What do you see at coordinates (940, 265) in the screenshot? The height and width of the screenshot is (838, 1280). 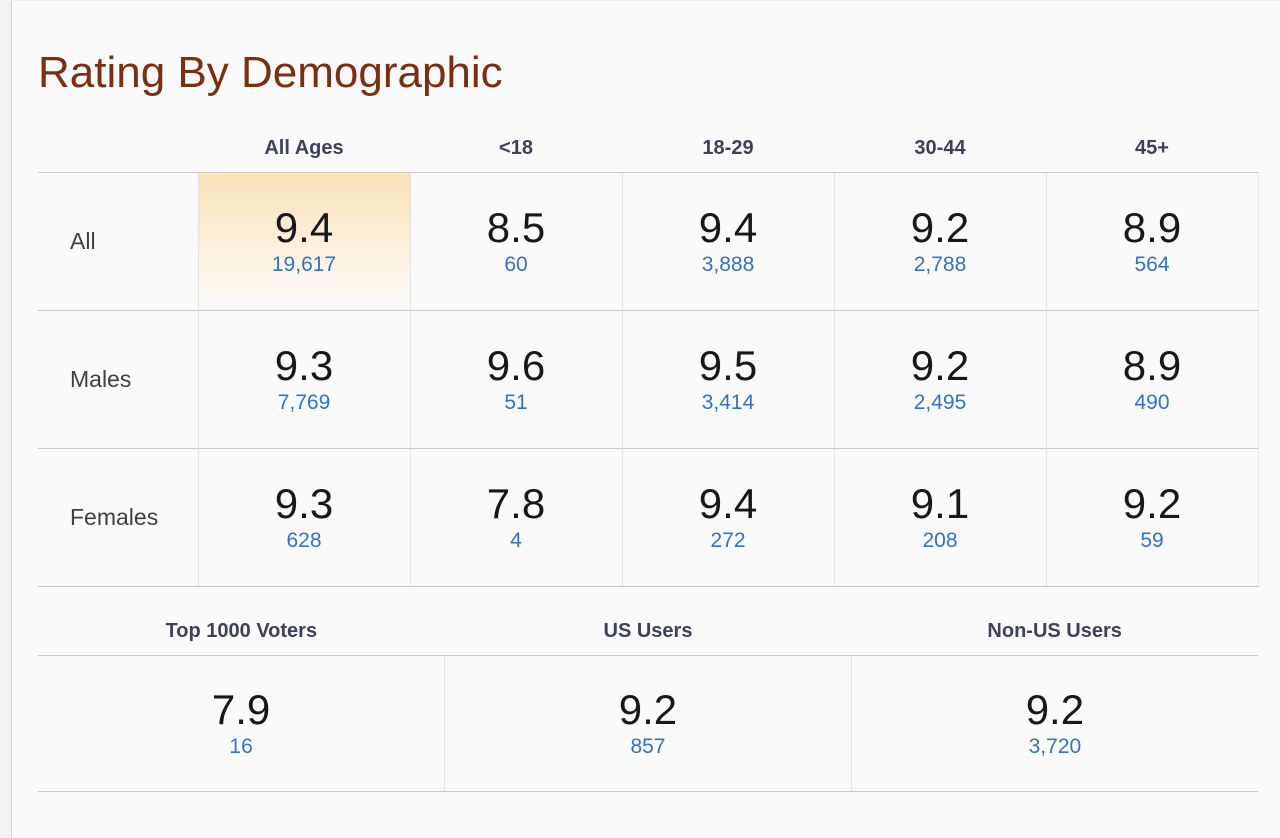 I see `votes-link: 2,788` at bounding box center [940, 265].